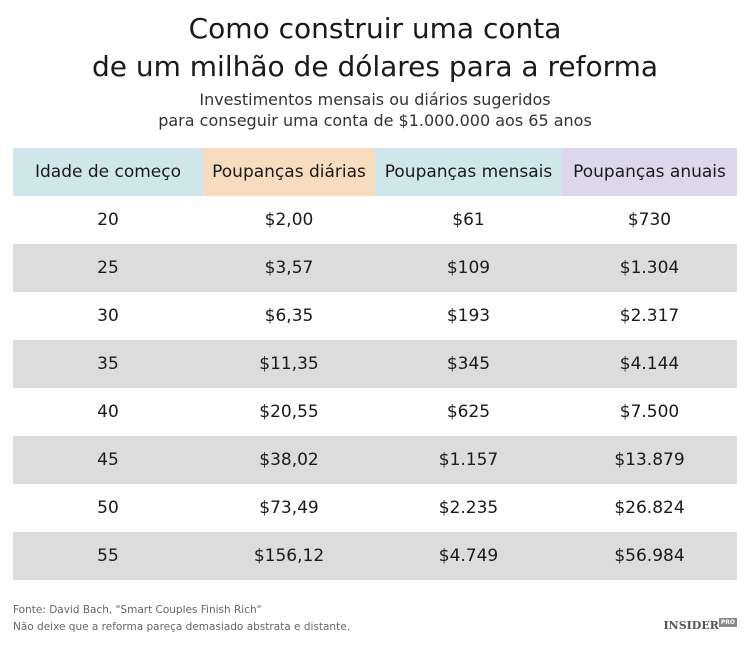 The image size is (750, 646). I want to click on table-cell: $6,35, so click(289, 316).